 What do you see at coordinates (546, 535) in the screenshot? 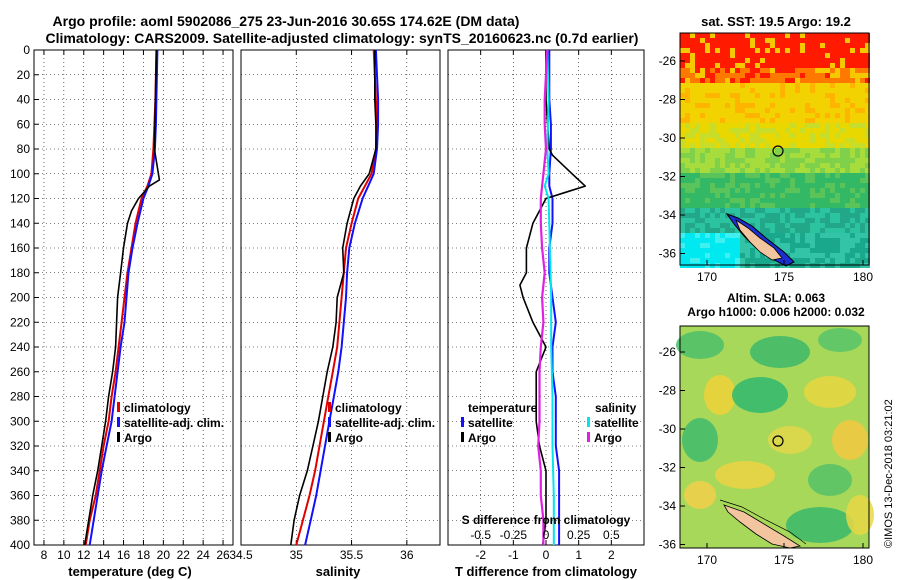
I see `top-x-tick-label: 0` at bounding box center [546, 535].